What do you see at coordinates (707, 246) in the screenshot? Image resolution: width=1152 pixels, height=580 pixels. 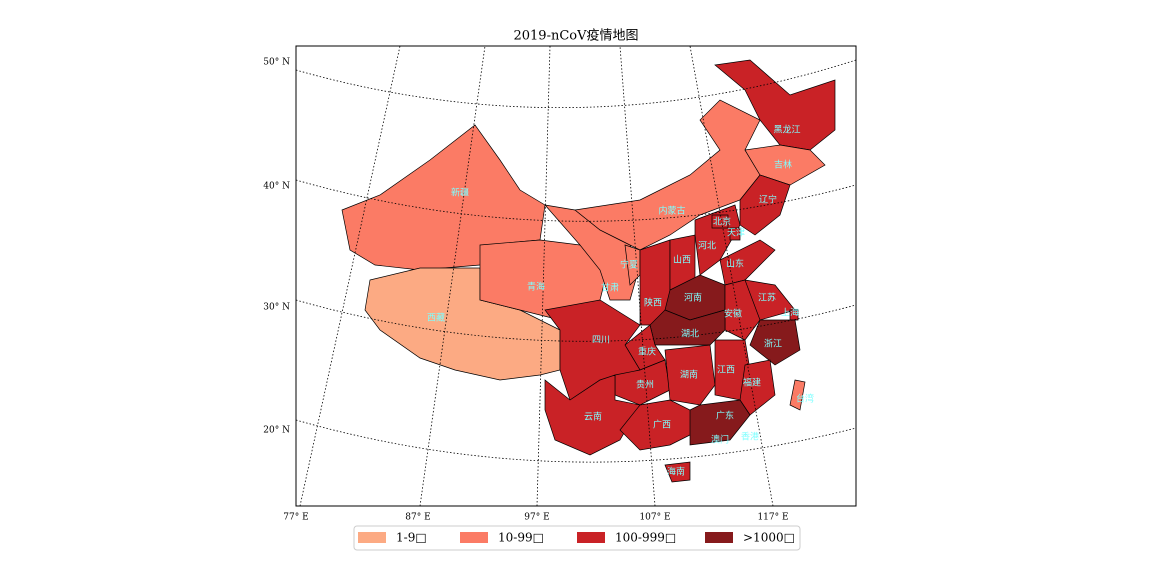 I see `province-label: 河北` at bounding box center [707, 246].